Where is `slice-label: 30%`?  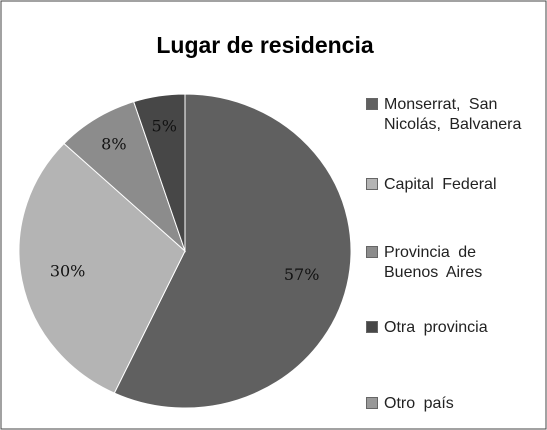
slice-label: 30% is located at coordinates (68, 271).